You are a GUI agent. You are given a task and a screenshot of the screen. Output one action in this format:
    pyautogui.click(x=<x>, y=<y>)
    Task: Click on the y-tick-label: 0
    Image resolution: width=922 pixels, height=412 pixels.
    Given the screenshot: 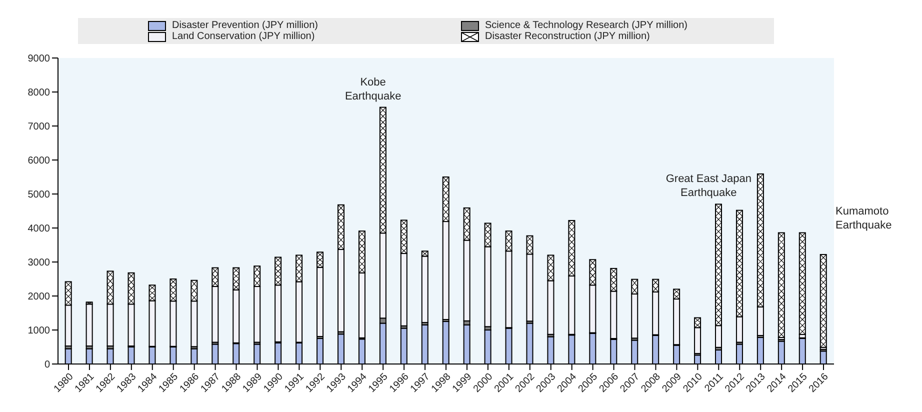 What is the action you would take?
    pyautogui.click(x=47, y=365)
    